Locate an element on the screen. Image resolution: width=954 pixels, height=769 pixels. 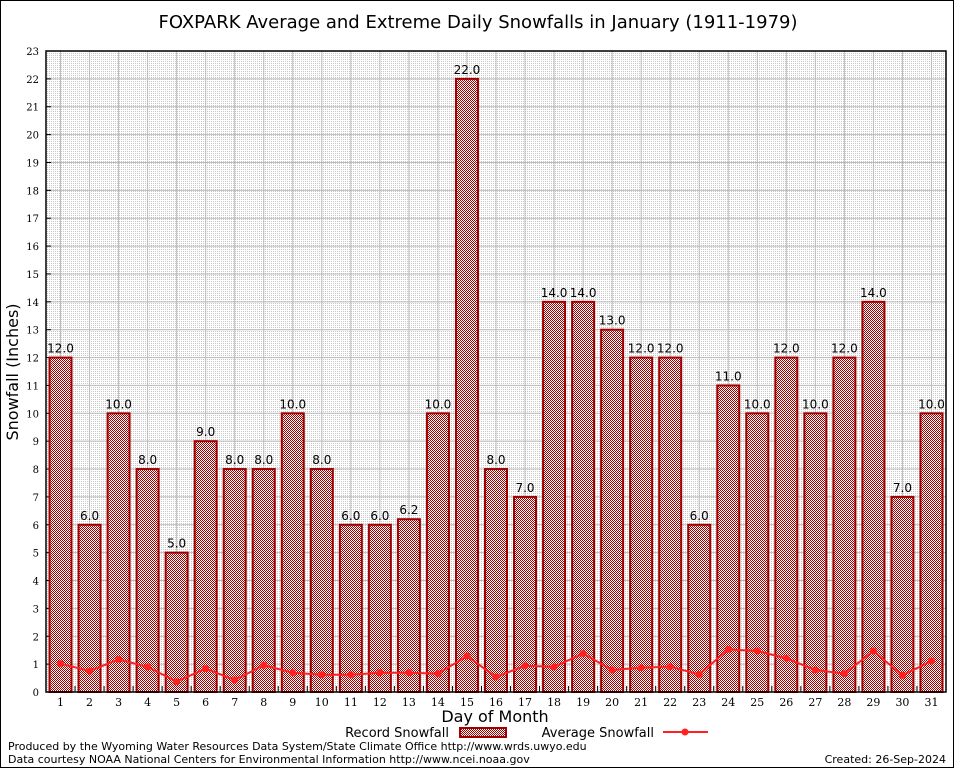
x-tick-label: 6 is located at coordinates (205, 702).